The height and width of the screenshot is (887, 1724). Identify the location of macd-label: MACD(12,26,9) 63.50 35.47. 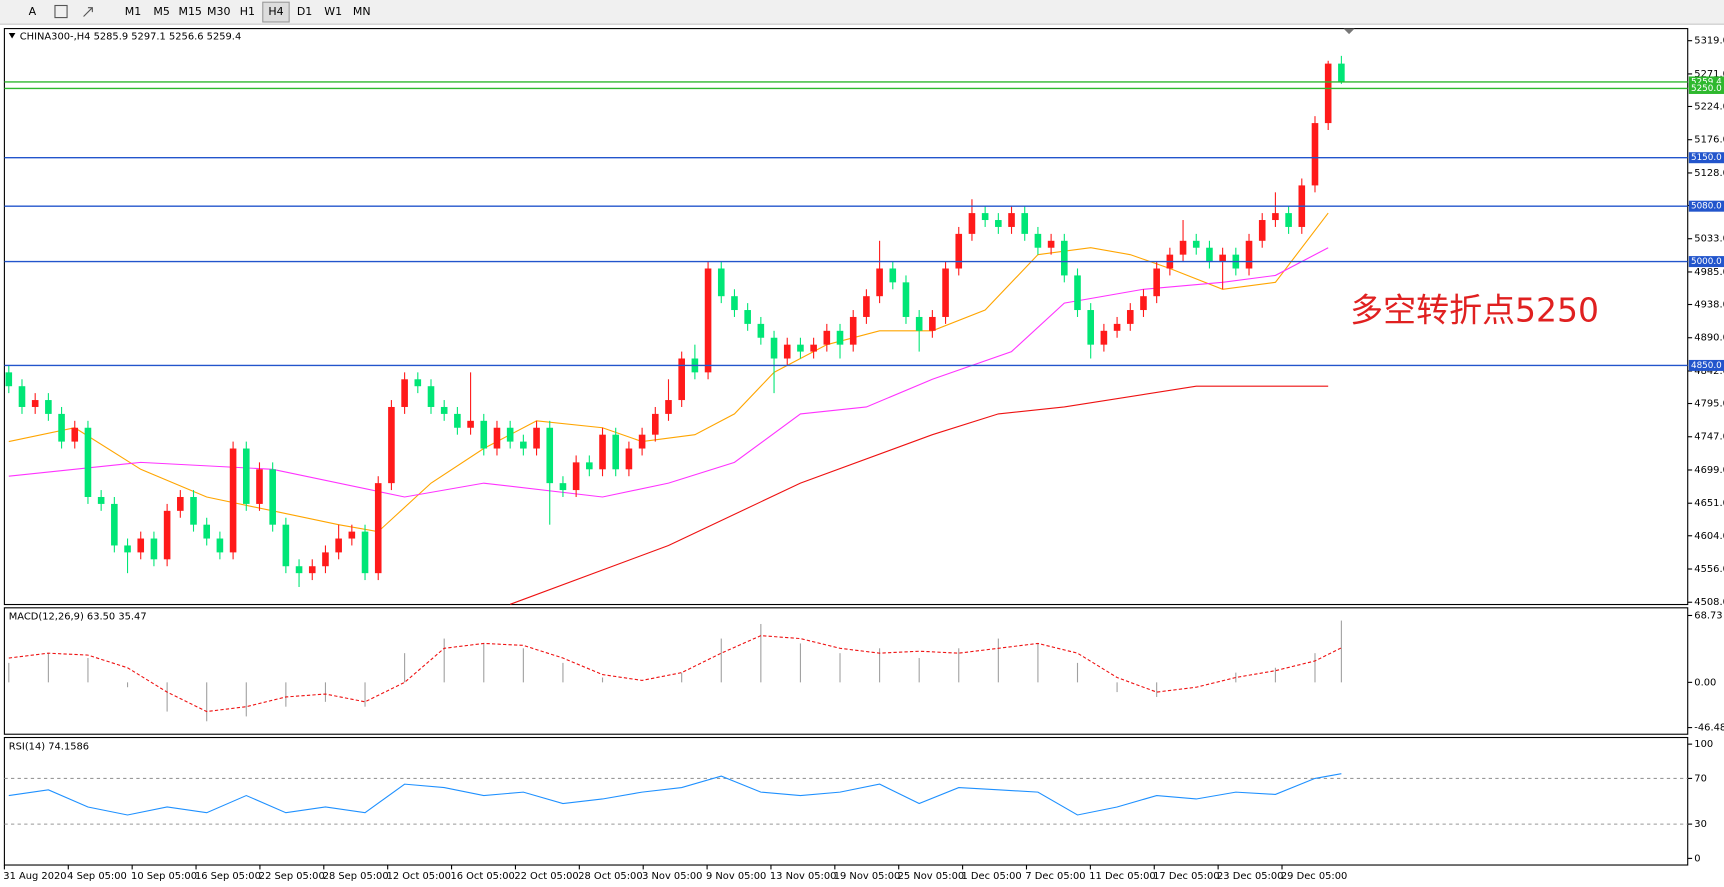
(78, 617).